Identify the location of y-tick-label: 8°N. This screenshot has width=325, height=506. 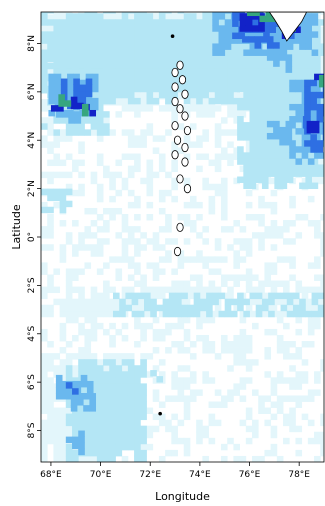
(32, 43).